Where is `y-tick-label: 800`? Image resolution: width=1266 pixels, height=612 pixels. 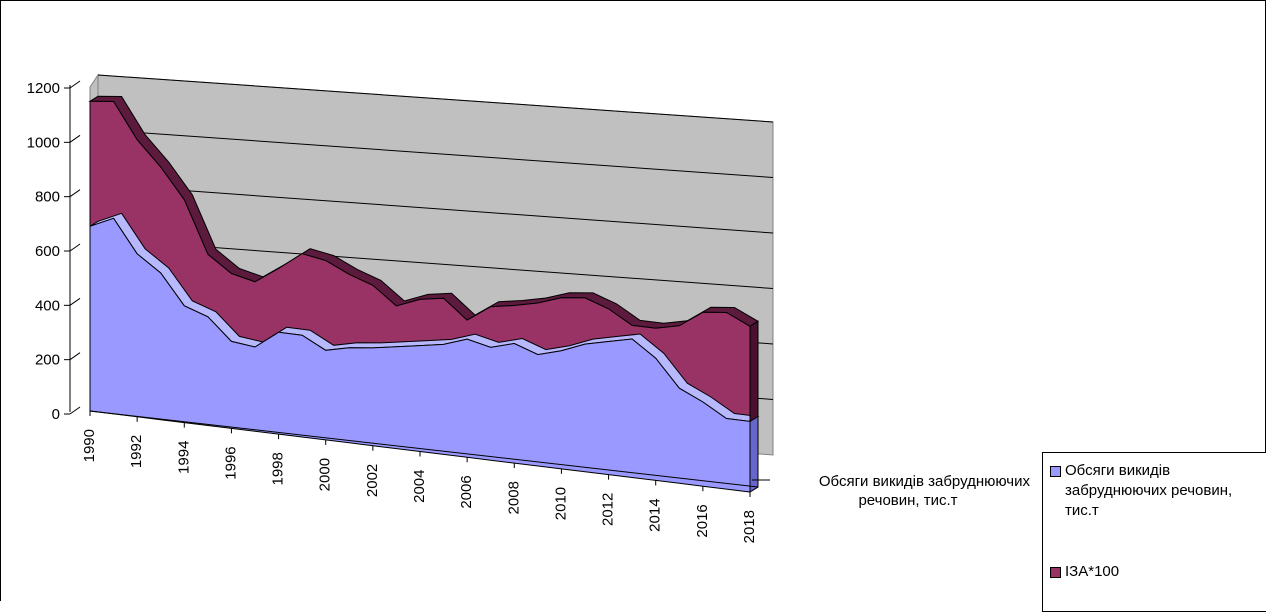 y-tick-label: 800 is located at coordinates (47, 197).